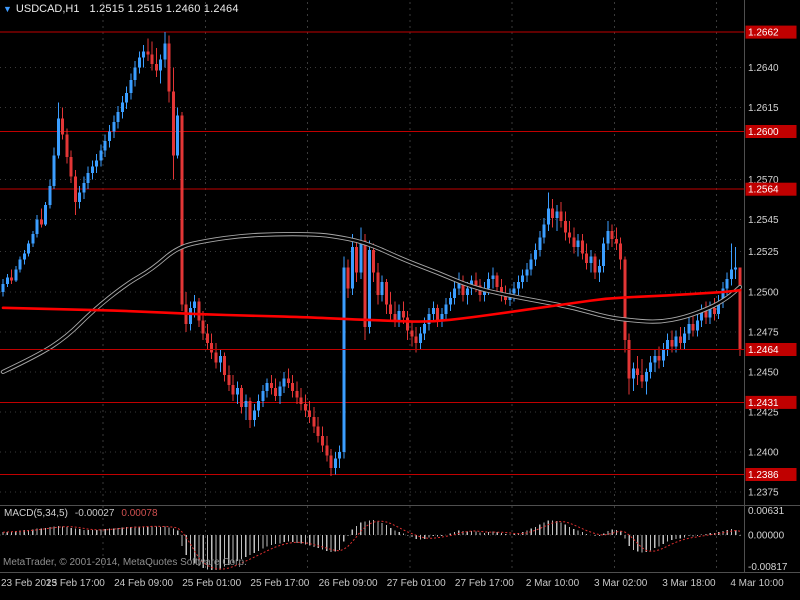  I want to click on macd-indicator-label: MACD(5,34,5) -0.00027 0.00078, so click(81, 513).